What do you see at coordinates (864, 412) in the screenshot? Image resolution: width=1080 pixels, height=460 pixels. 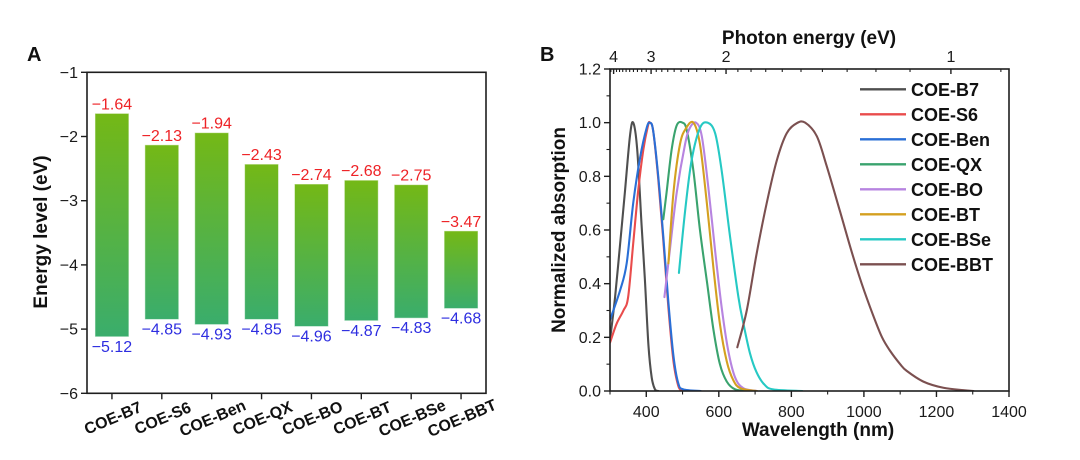 I see `x-tick-label: 1000` at bounding box center [864, 412].